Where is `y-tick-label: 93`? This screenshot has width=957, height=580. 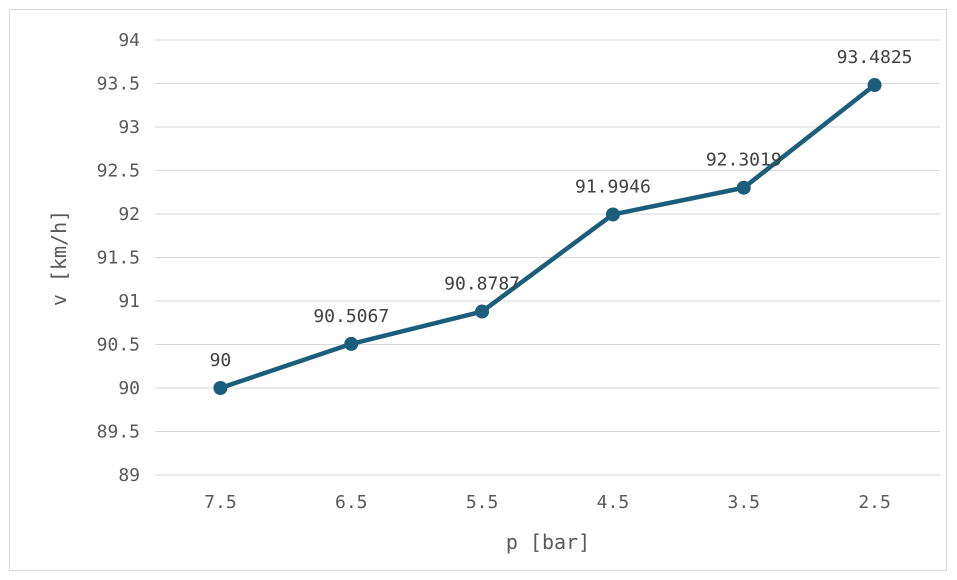 y-tick-label: 93 is located at coordinates (129, 127).